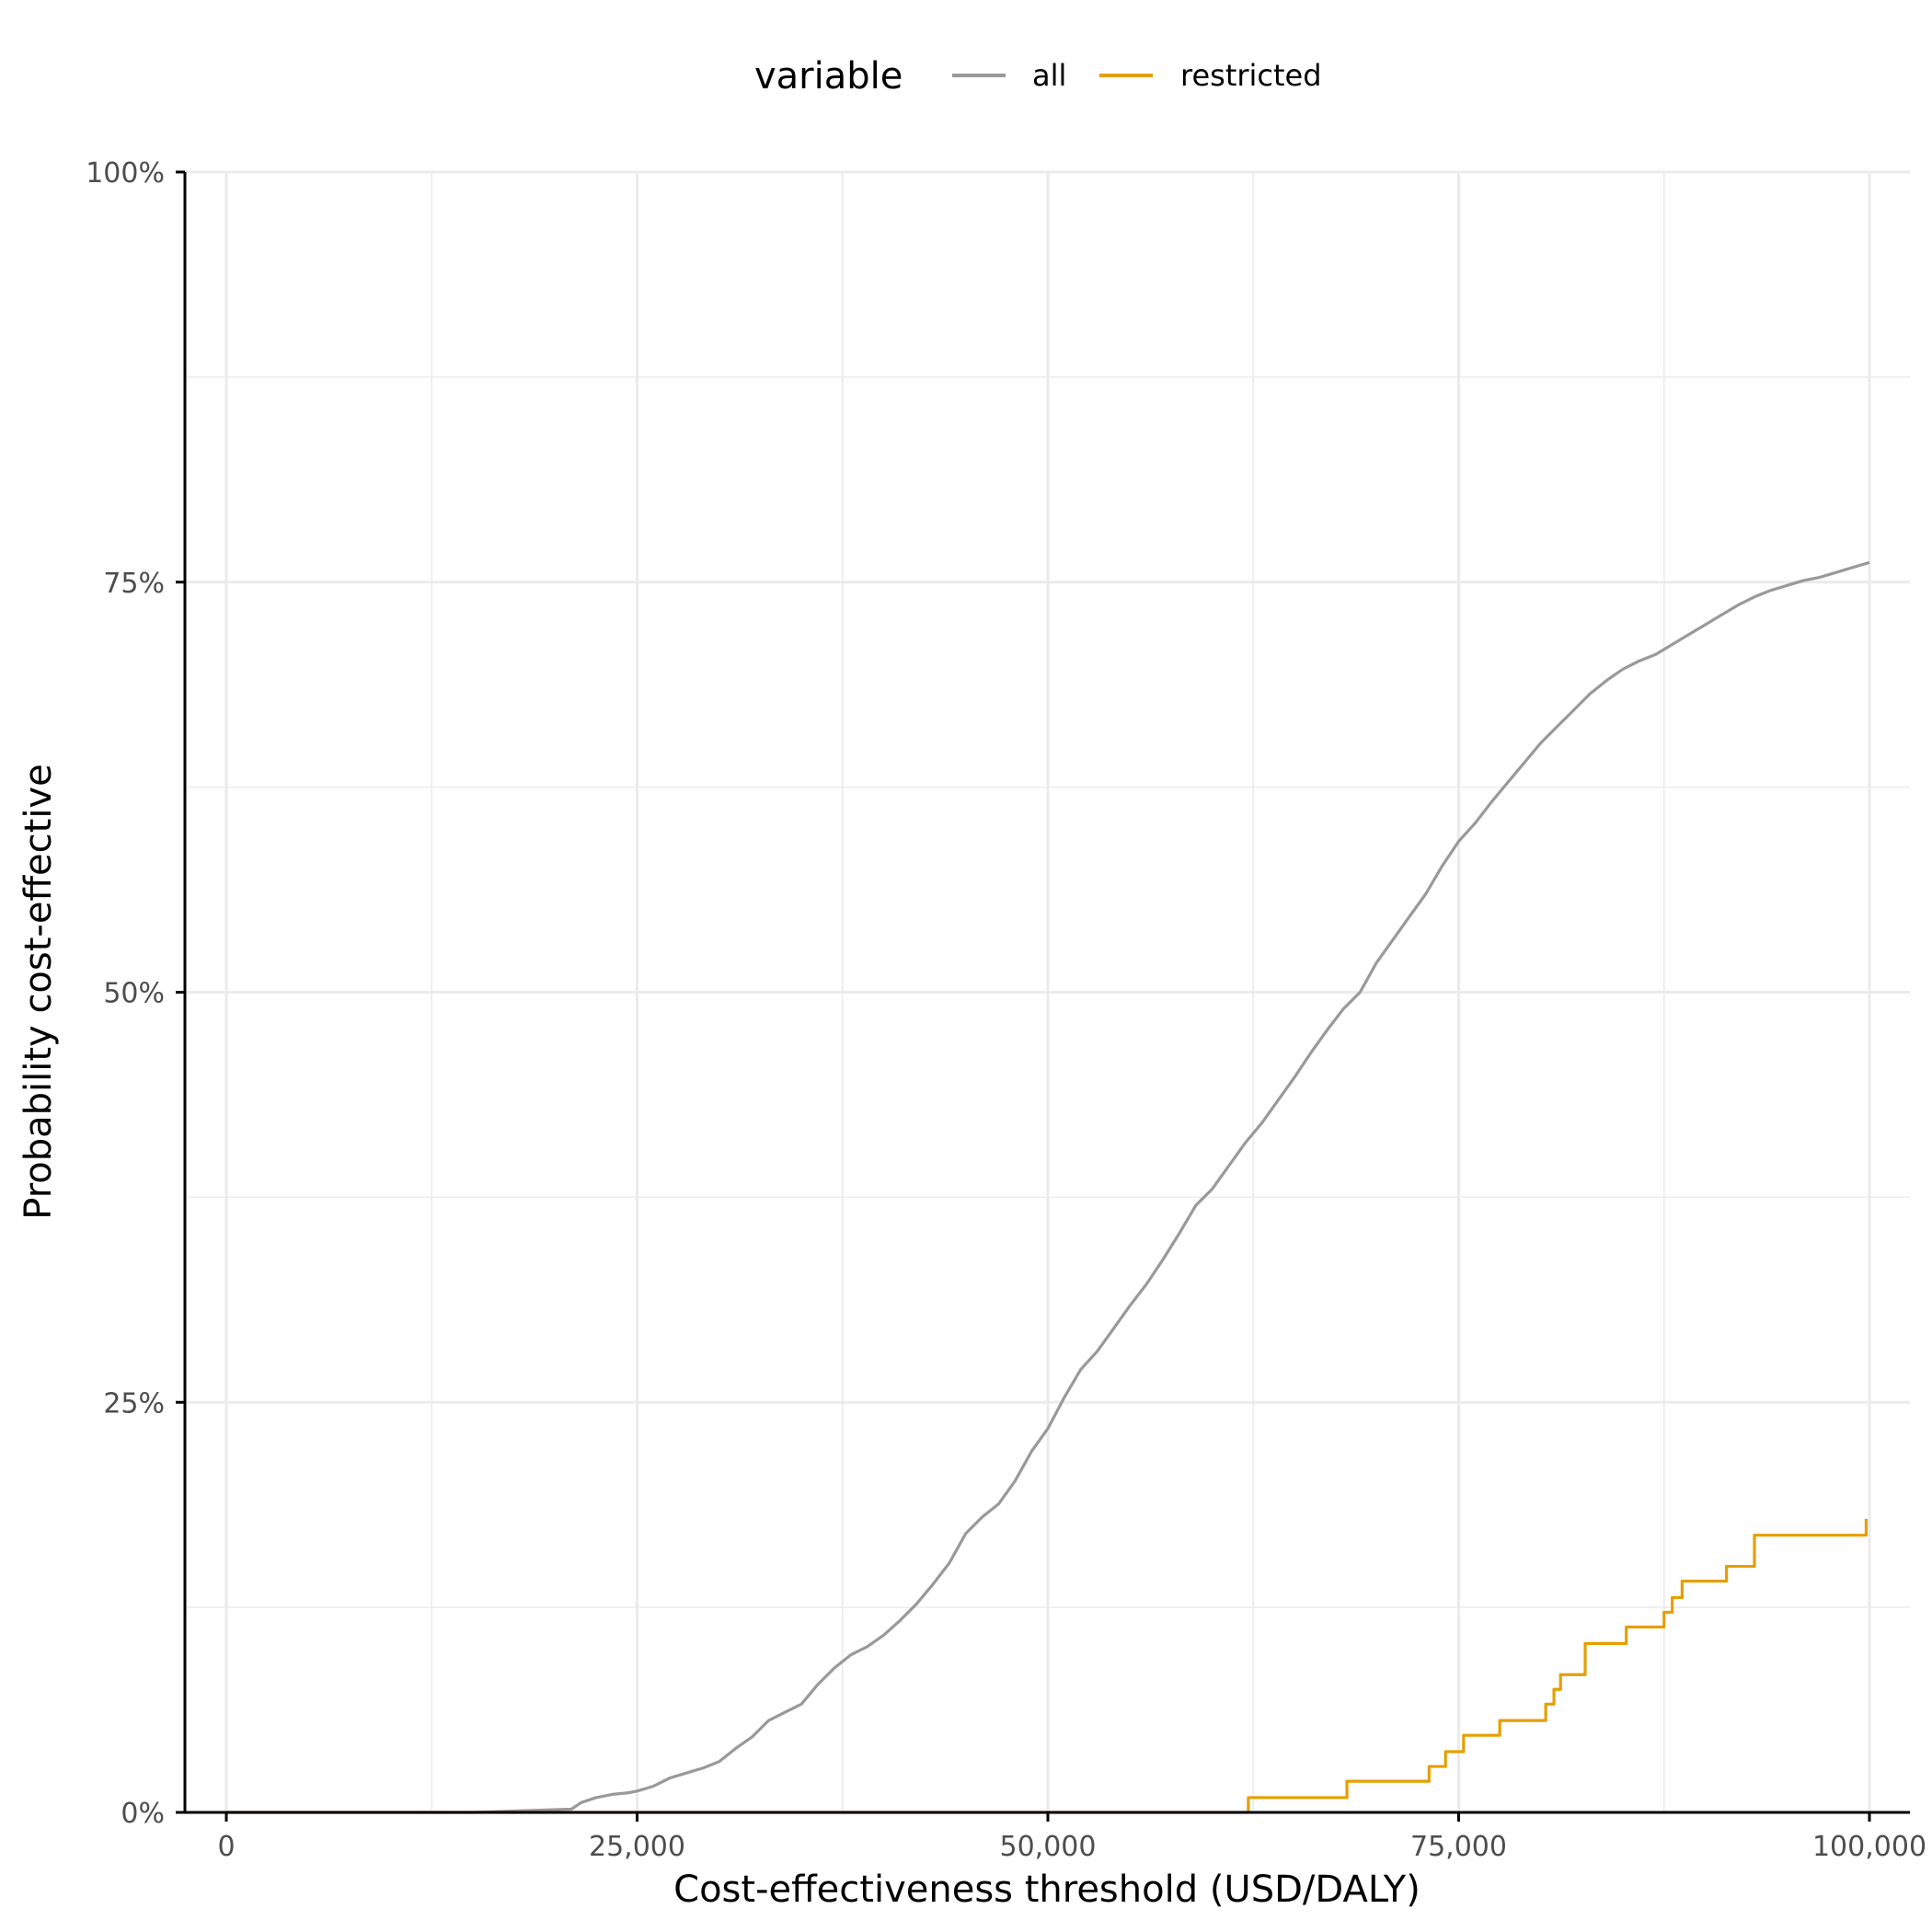  I want to click on x-ticks: 0 25,000 50,000 75,000 100,000, so click(1071, 1837).